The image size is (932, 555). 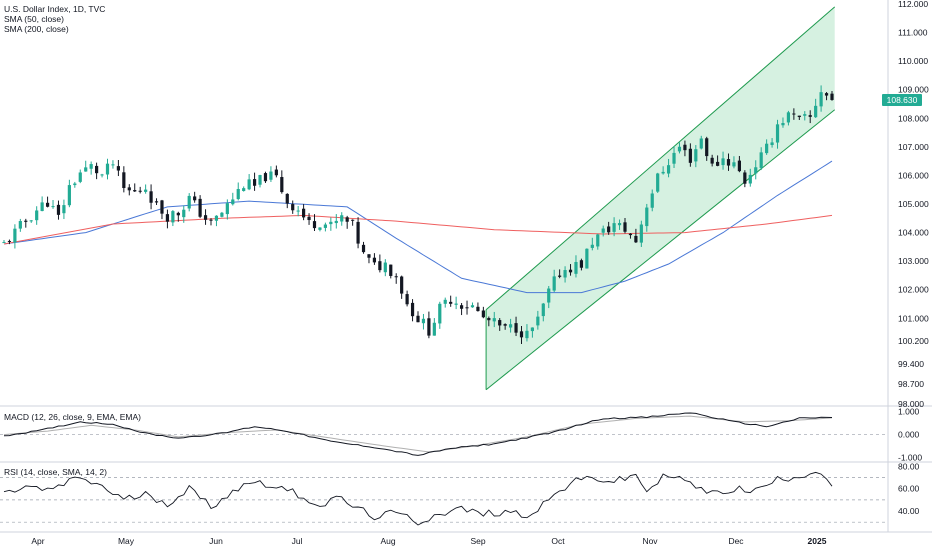 I want to click on rsi-line, so click(x=418, y=498).